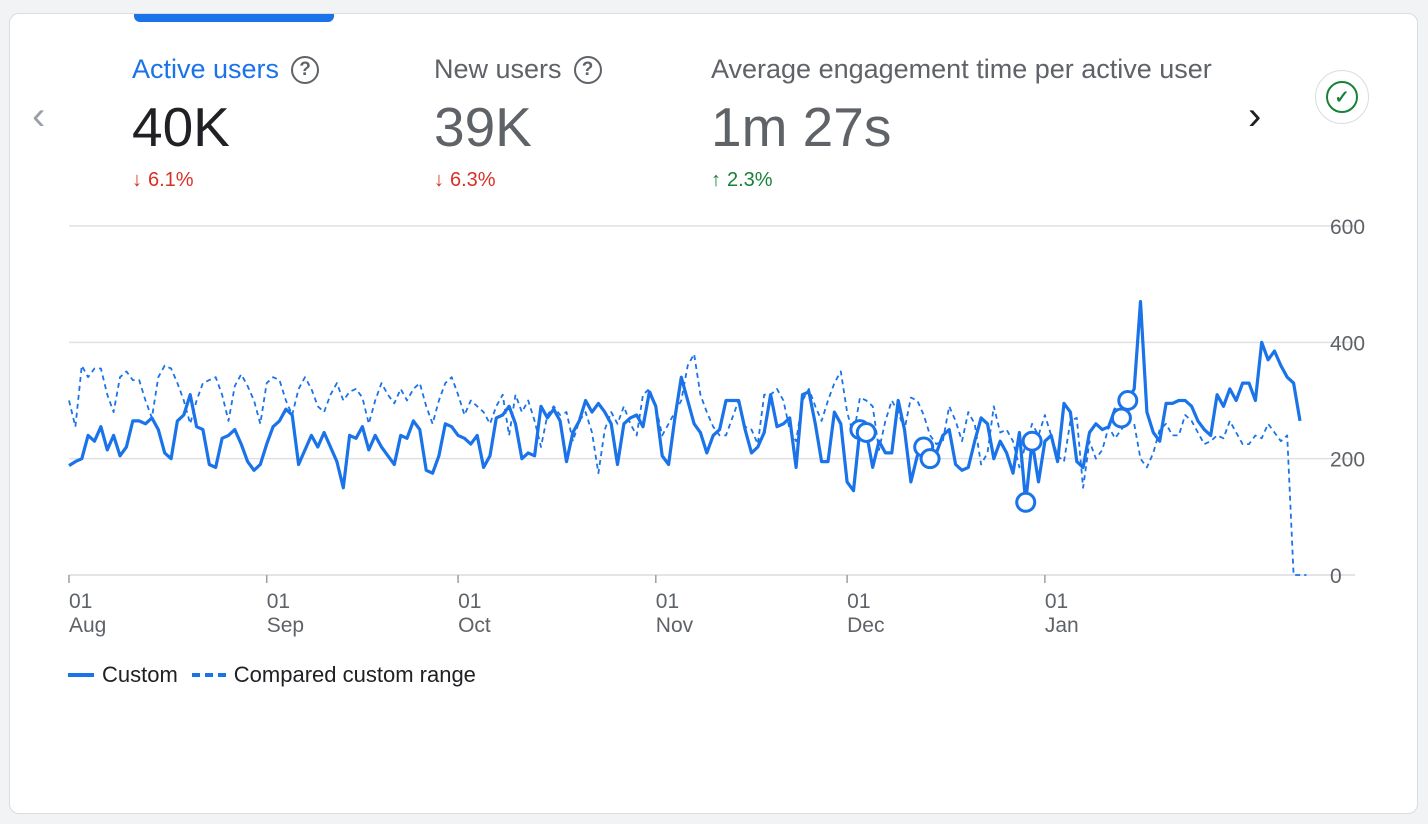 The width and height of the screenshot is (1428, 824). What do you see at coordinates (473, 180) in the screenshot?
I see `delta-value: 6.3%` at bounding box center [473, 180].